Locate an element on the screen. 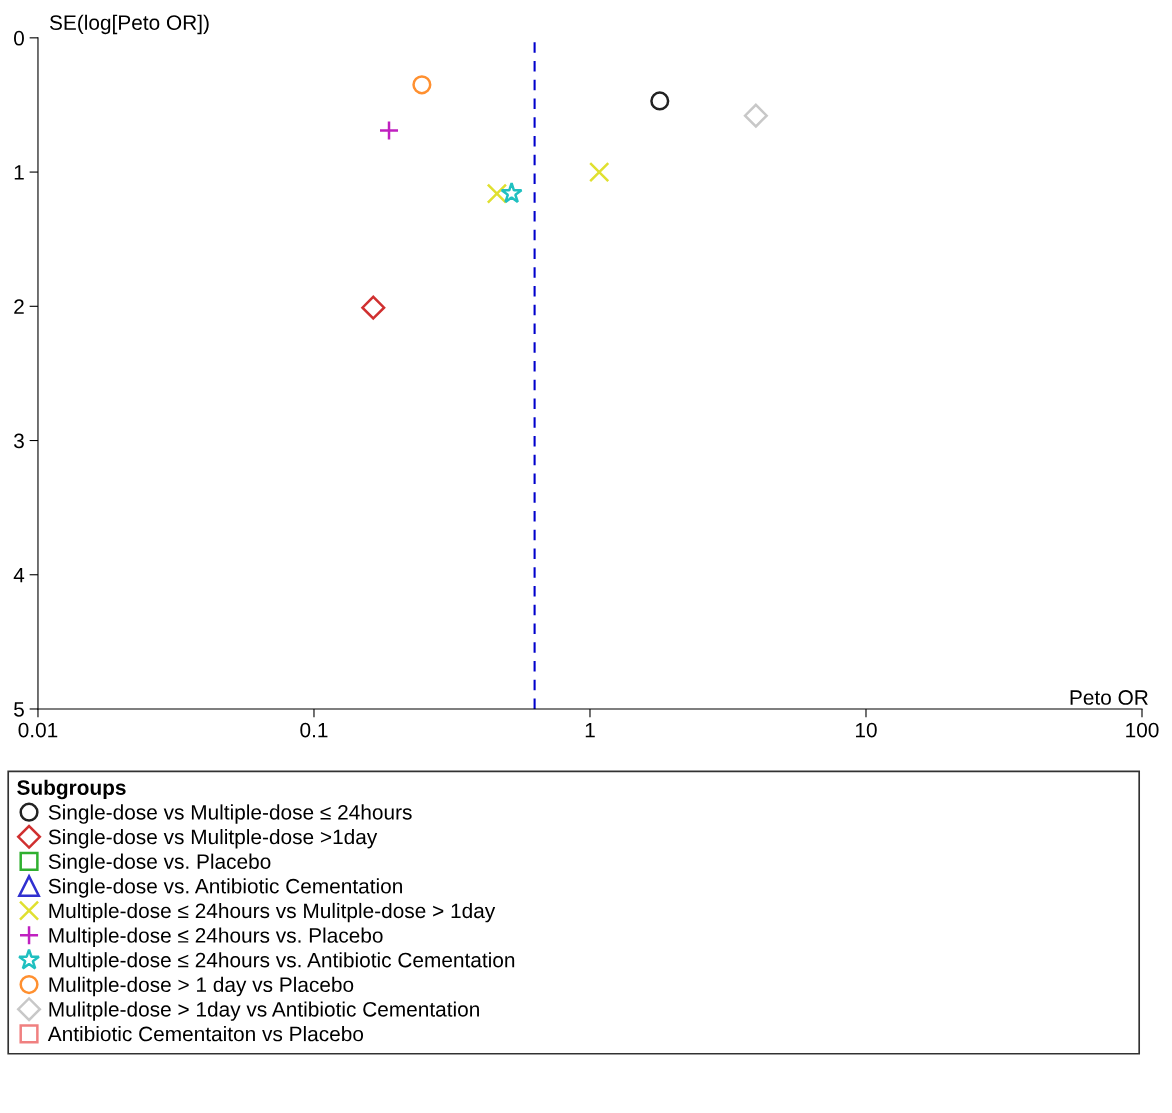 The width and height of the screenshot is (1172, 1113). x-tick-label: 1 is located at coordinates (590, 730).